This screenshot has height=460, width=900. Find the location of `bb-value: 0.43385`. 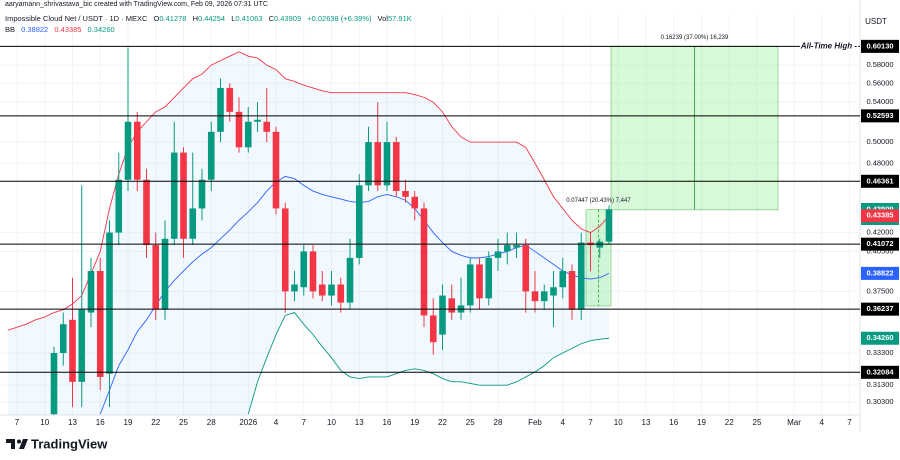

bb-value: 0.43385 is located at coordinates (68, 29).